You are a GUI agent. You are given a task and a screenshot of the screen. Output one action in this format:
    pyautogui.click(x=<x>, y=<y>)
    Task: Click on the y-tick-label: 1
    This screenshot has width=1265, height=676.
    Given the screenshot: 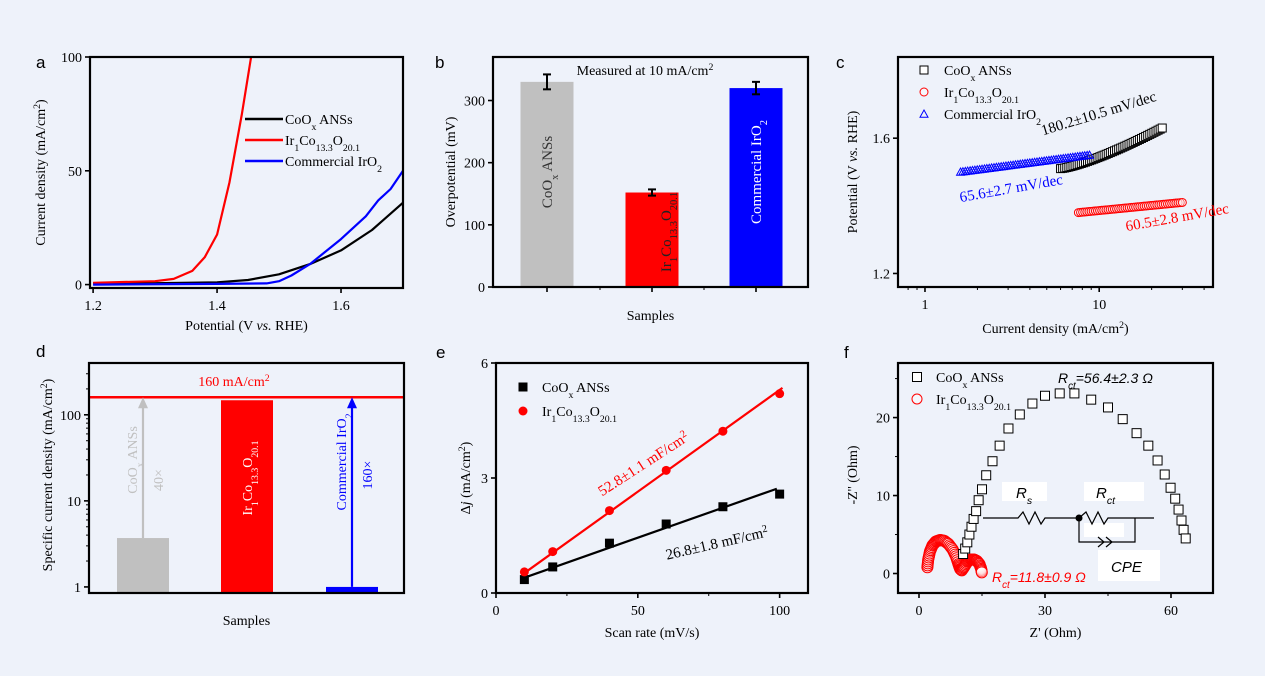 What is the action you would take?
    pyautogui.click(x=77, y=588)
    